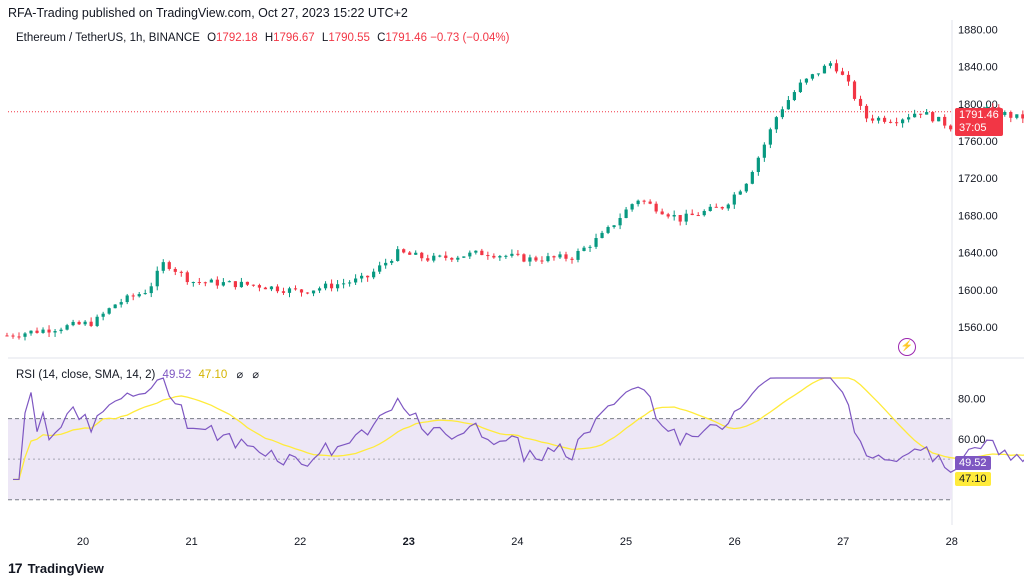  I want to click on low-label: L, so click(325, 38).